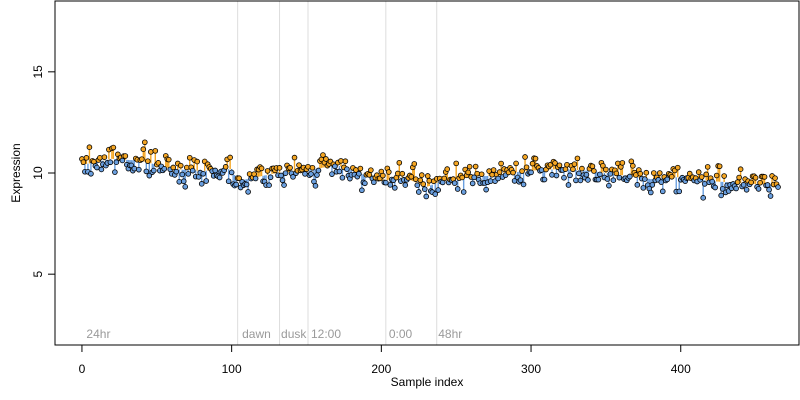  What do you see at coordinates (294, 334) in the screenshot?
I see `annotation-label: dusk` at bounding box center [294, 334].